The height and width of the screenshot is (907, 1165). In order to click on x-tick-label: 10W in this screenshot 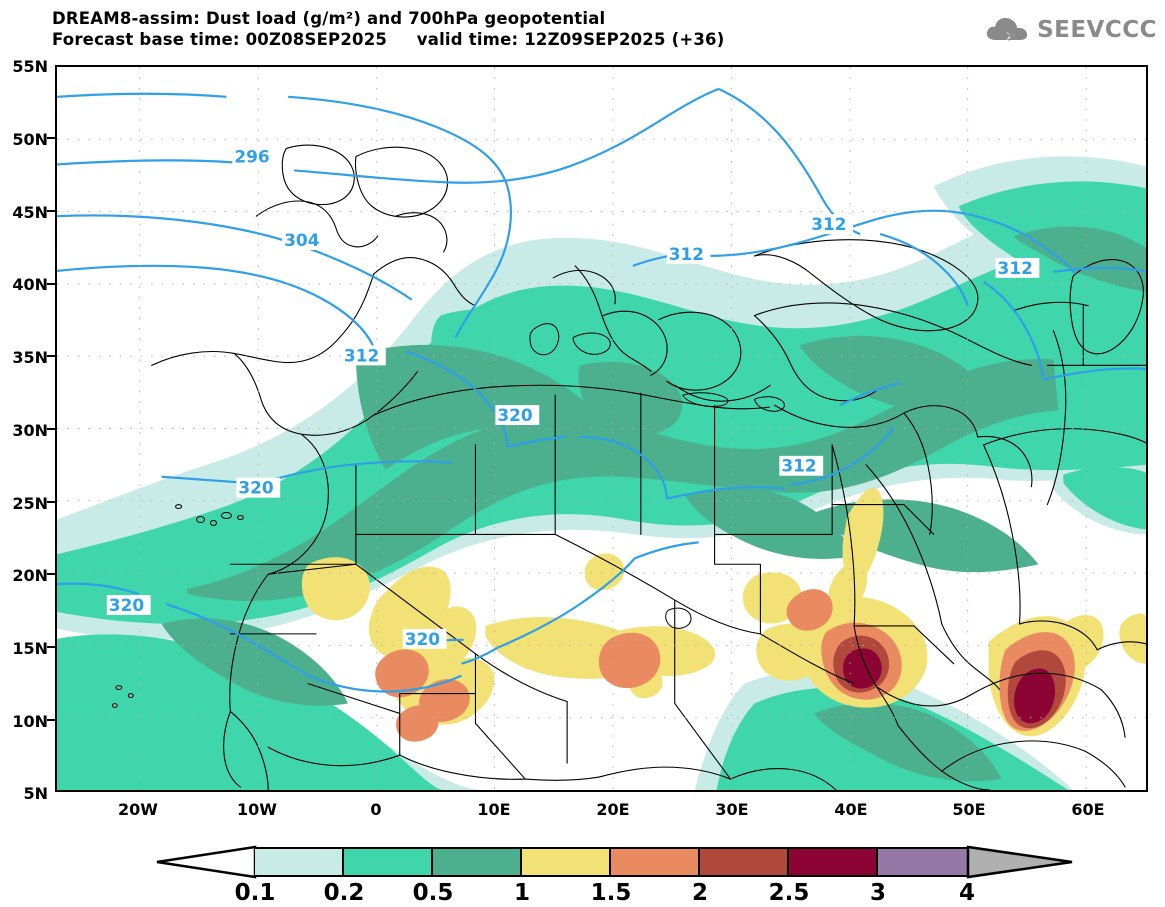, I will do `click(257, 809)`.